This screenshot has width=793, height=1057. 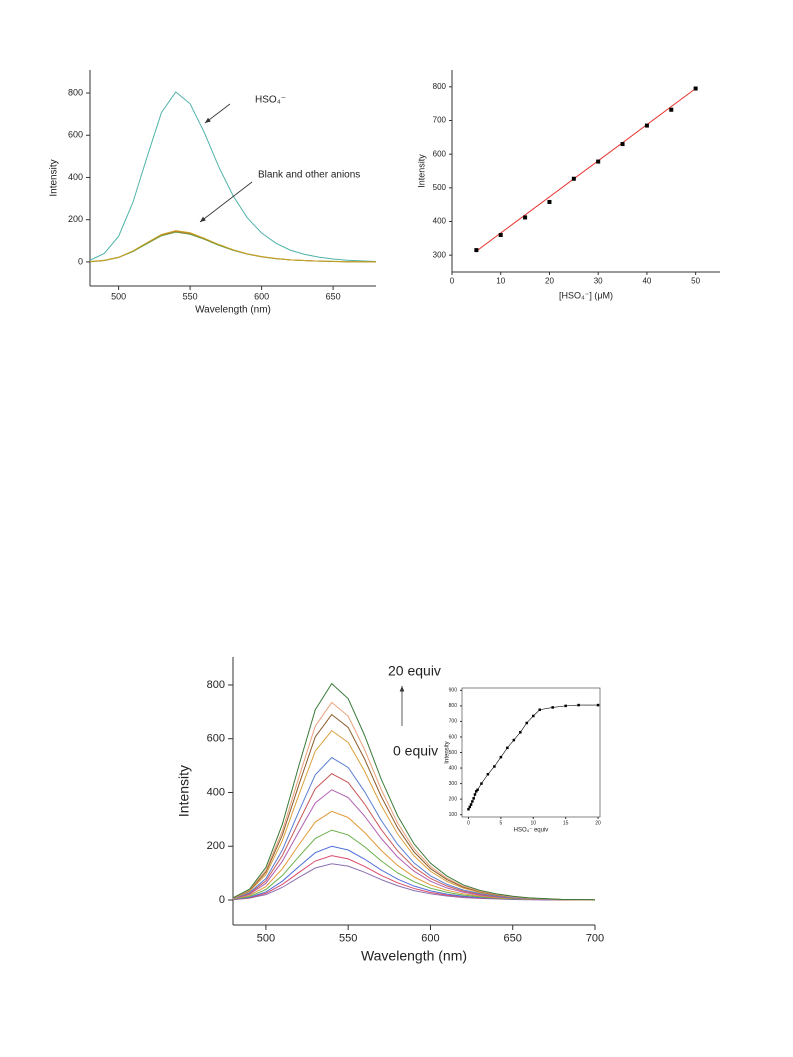 I want to click on y-tick-label: 100, so click(x=453, y=815).